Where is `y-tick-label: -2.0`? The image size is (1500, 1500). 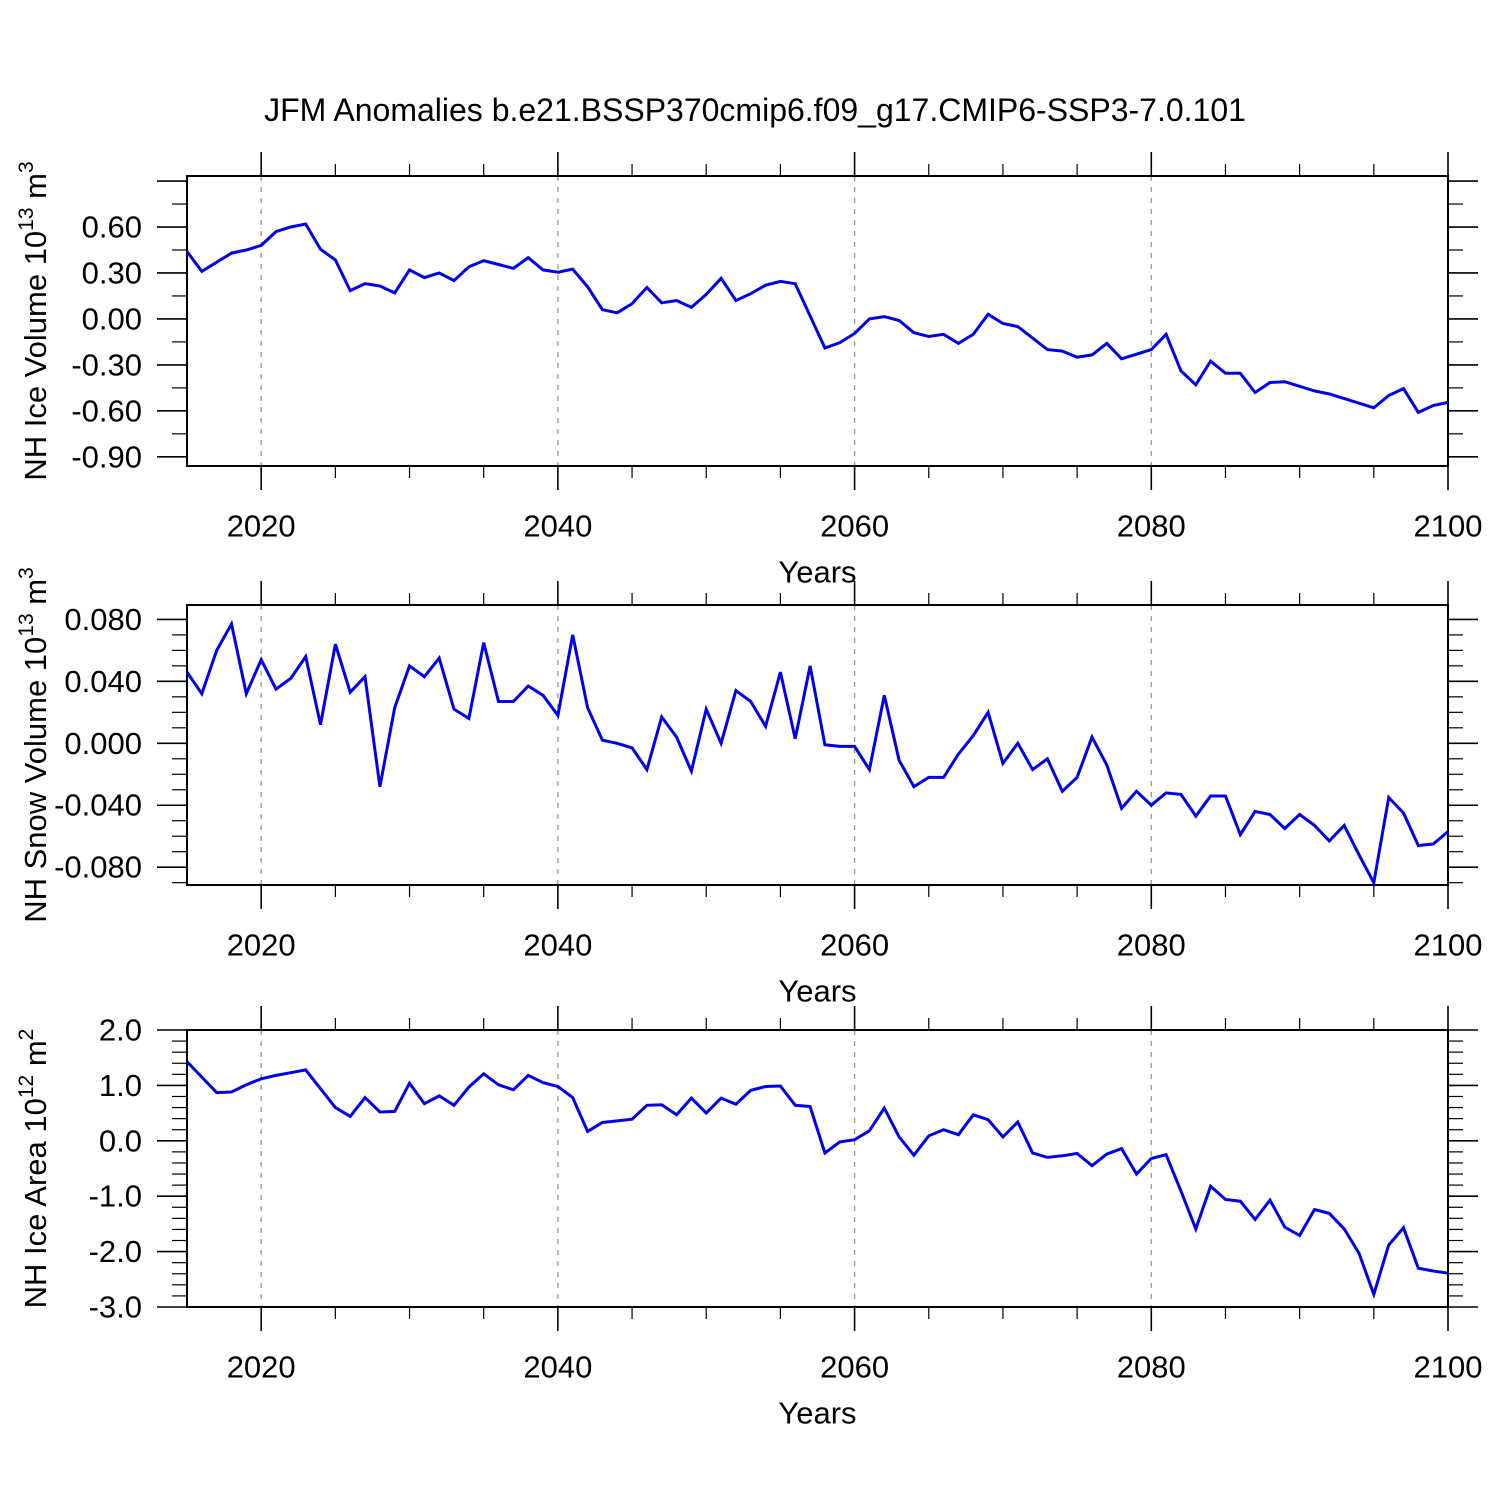
y-tick-label: -2.0 is located at coordinates (115, 1251).